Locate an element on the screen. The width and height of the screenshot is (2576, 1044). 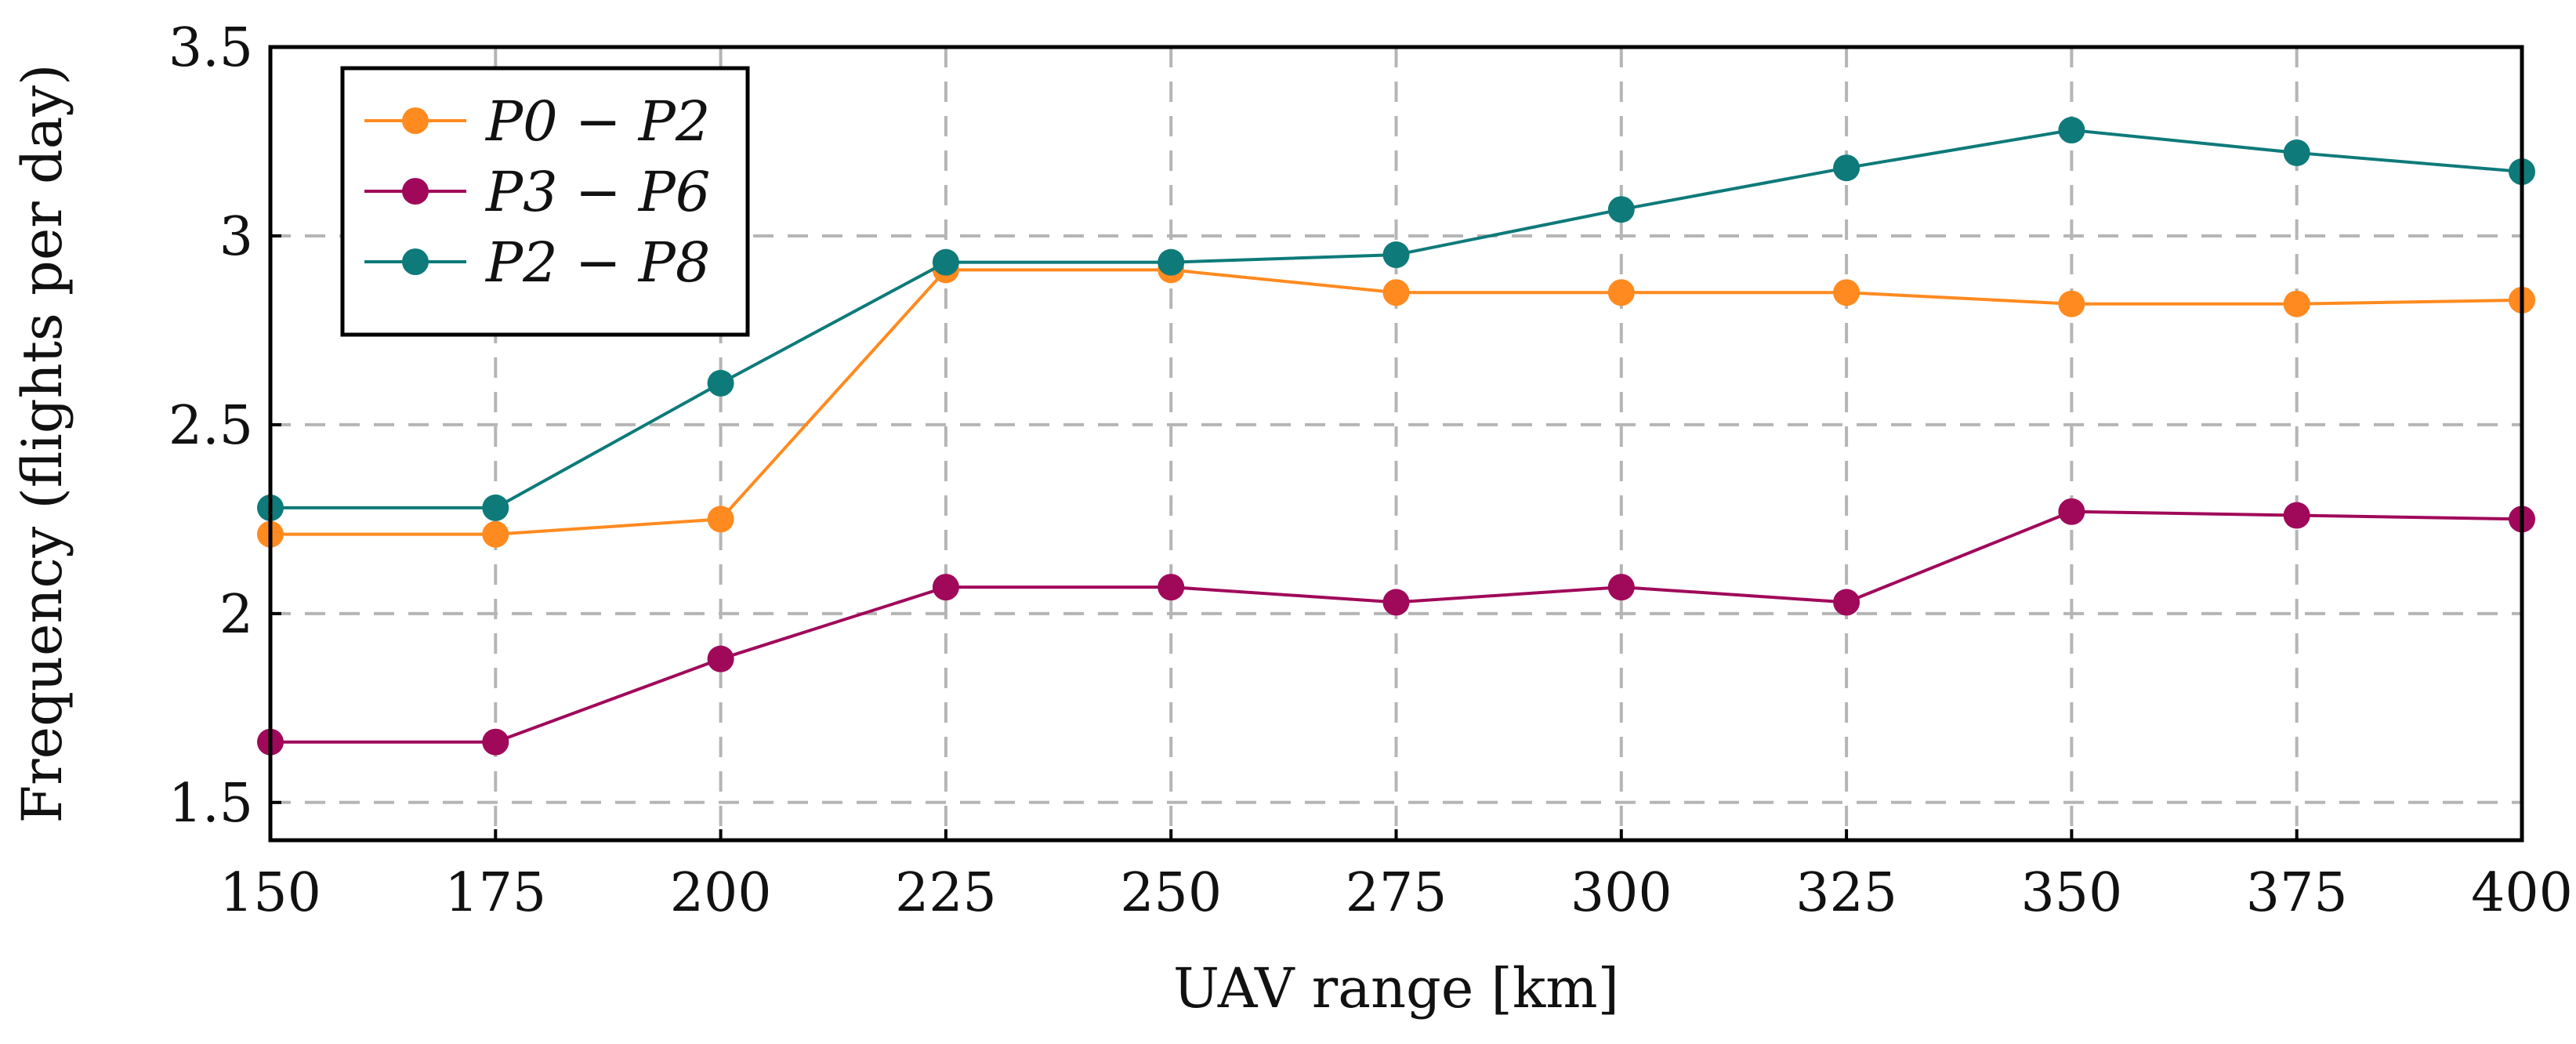
x-tick-label: 350 is located at coordinates (2072, 893).